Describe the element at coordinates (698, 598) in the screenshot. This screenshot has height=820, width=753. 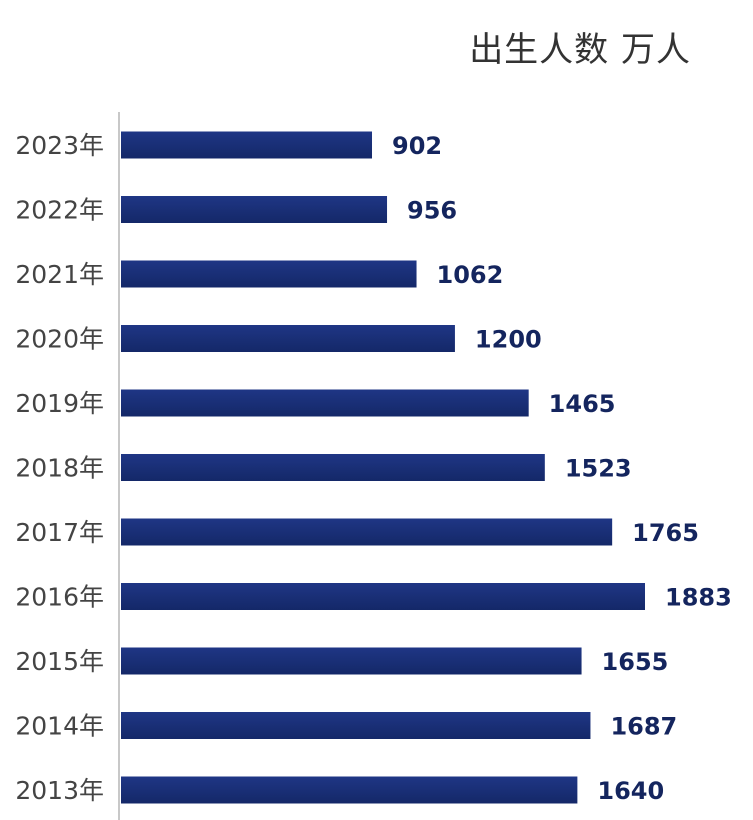
I see `bar-value-label: 1883` at that location.